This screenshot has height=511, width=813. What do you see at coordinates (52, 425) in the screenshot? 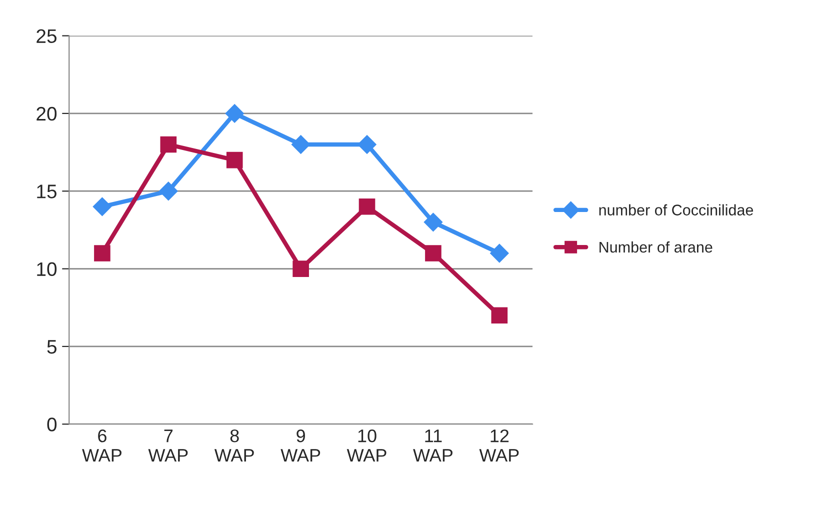
I see `y-tick-label: 0` at bounding box center [52, 425].